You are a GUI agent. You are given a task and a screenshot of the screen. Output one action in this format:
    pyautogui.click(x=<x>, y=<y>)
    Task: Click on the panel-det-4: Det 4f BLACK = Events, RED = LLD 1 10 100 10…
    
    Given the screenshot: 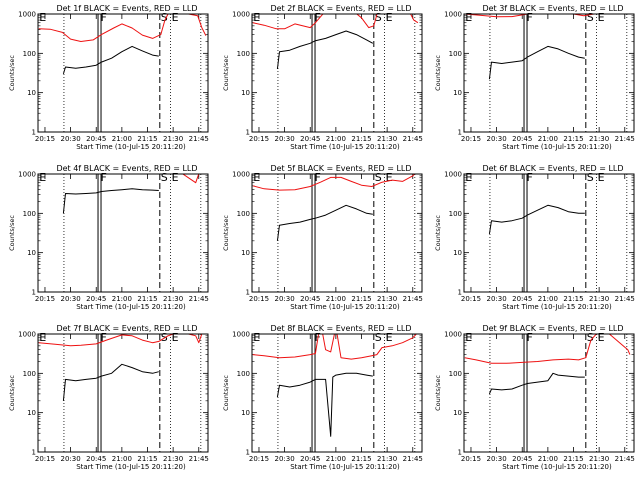 What is the action you would take?
    pyautogui.click(x=108, y=237)
    